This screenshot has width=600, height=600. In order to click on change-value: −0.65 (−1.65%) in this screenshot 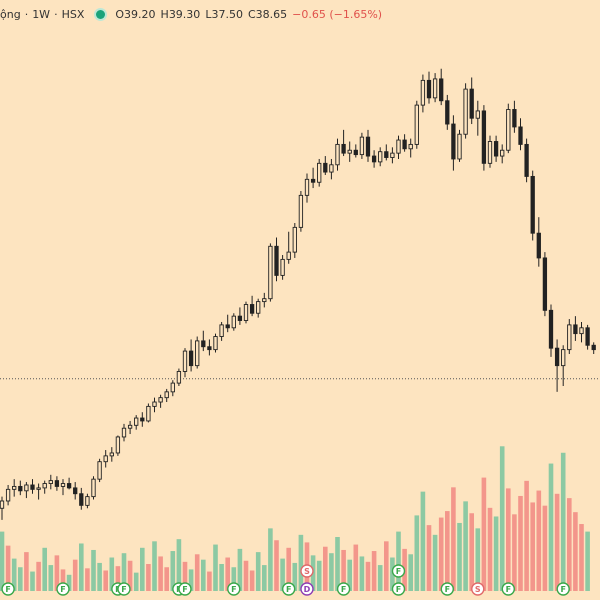, I will do `click(337, 14)`.